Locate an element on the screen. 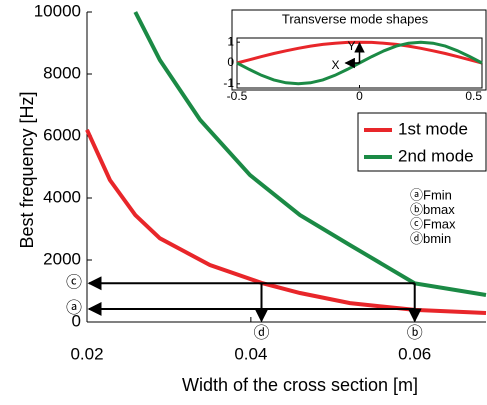 The width and height of the screenshot is (487, 405). inset-x-tick-label: 0 is located at coordinates (359, 96).